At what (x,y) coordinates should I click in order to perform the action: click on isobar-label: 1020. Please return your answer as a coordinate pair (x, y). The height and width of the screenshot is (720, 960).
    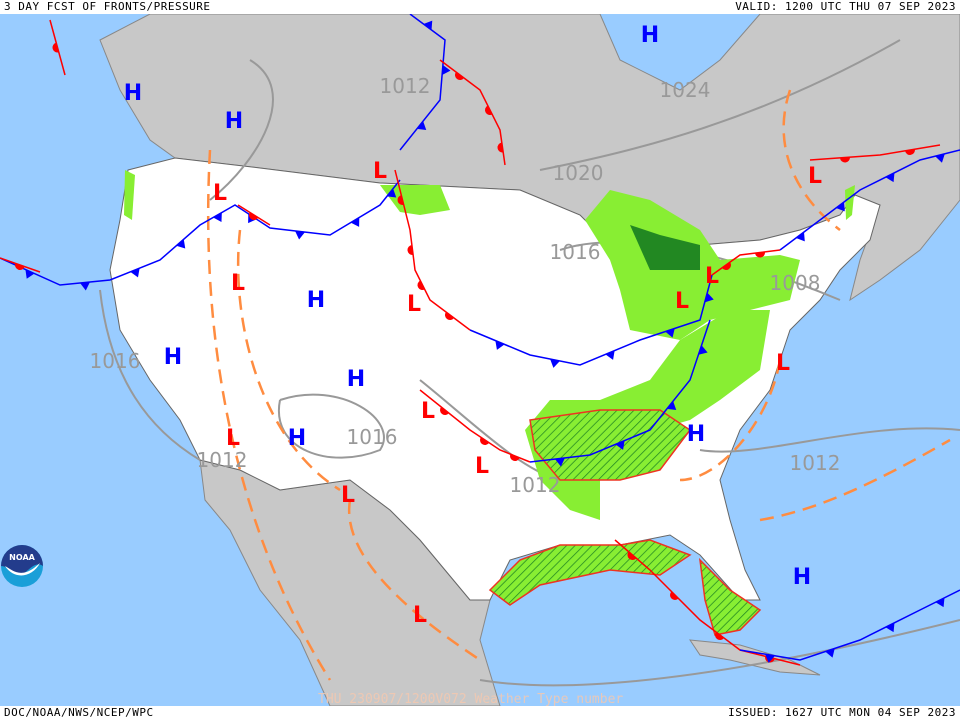
    Looking at the image, I should click on (578, 173).